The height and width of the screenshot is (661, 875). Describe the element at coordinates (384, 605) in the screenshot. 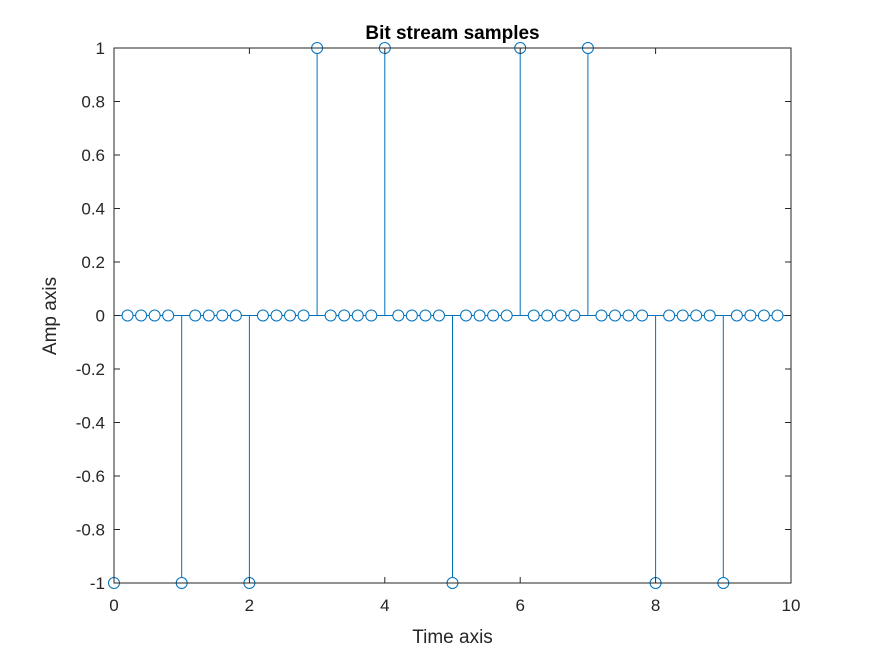

I see `x-tick-label: 4` at that location.